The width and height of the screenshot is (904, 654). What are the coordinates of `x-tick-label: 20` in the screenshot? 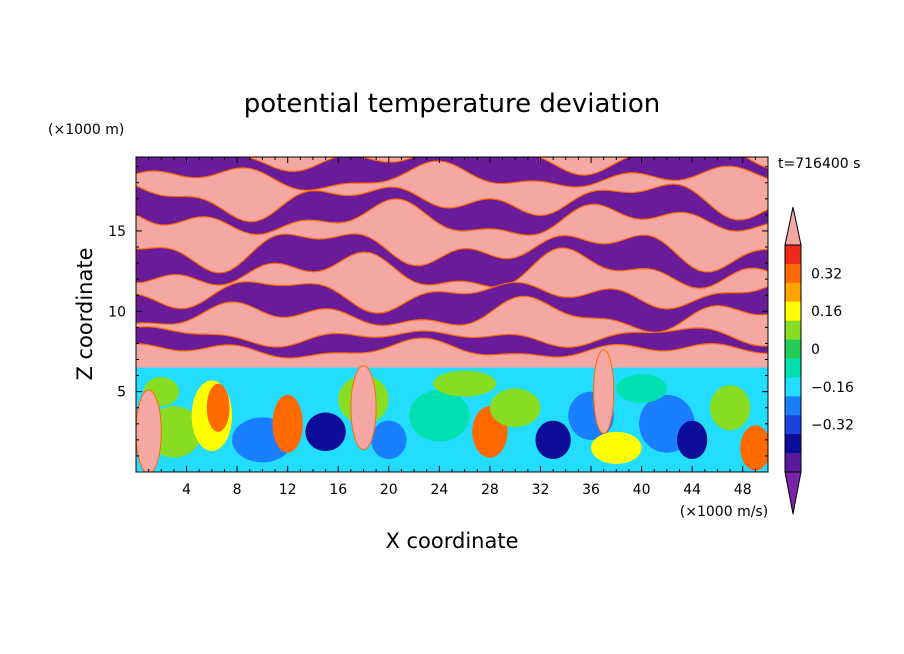 It's located at (389, 490).